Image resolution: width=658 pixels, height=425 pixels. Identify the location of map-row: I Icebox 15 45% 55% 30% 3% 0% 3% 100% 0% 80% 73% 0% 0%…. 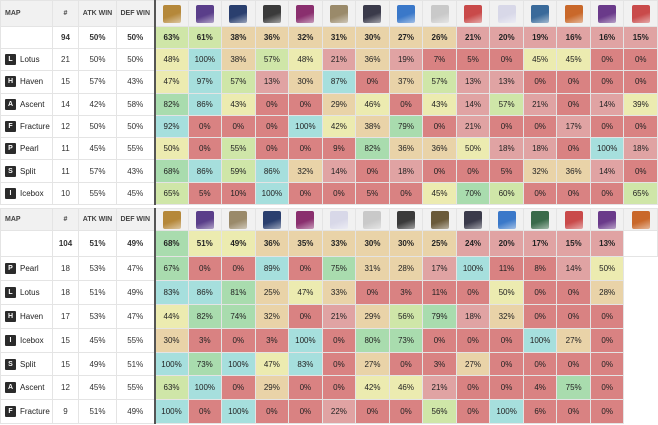
(329, 340).